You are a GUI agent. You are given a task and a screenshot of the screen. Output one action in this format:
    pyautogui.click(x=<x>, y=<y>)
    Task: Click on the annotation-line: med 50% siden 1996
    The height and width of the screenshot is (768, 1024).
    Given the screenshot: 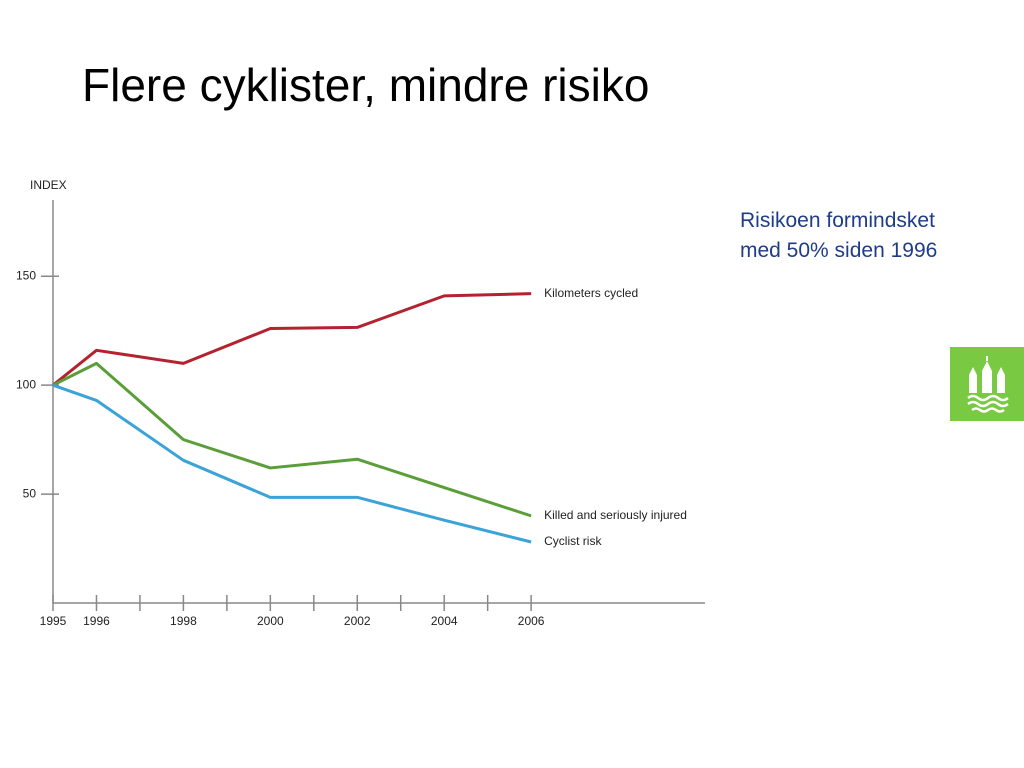 What is the action you would take?
    pyautogui.click(x=839, y=250)
    